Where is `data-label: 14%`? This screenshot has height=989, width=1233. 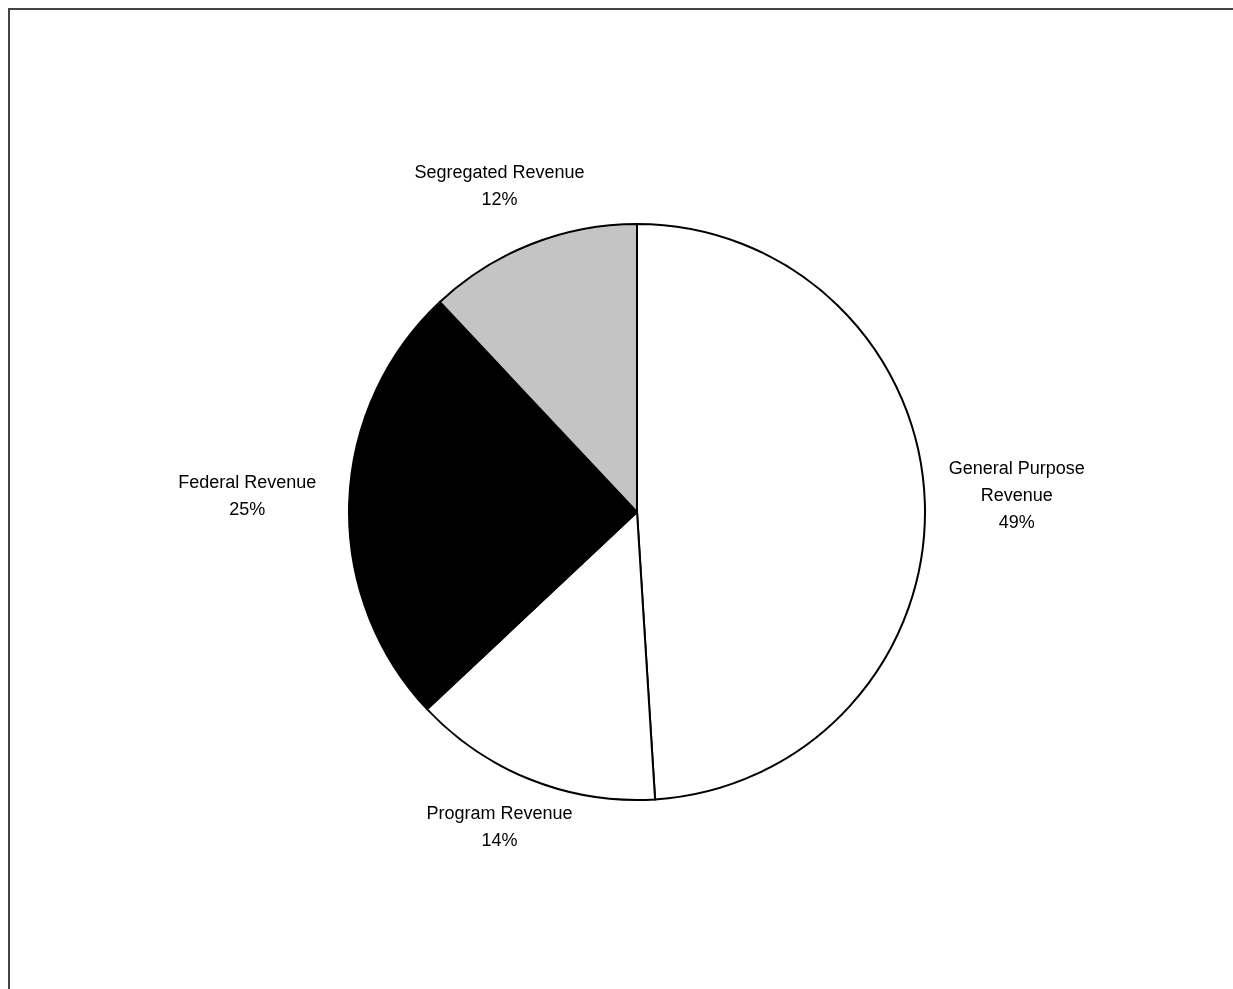 data-label: 14% is located at coordinates (499, 840).